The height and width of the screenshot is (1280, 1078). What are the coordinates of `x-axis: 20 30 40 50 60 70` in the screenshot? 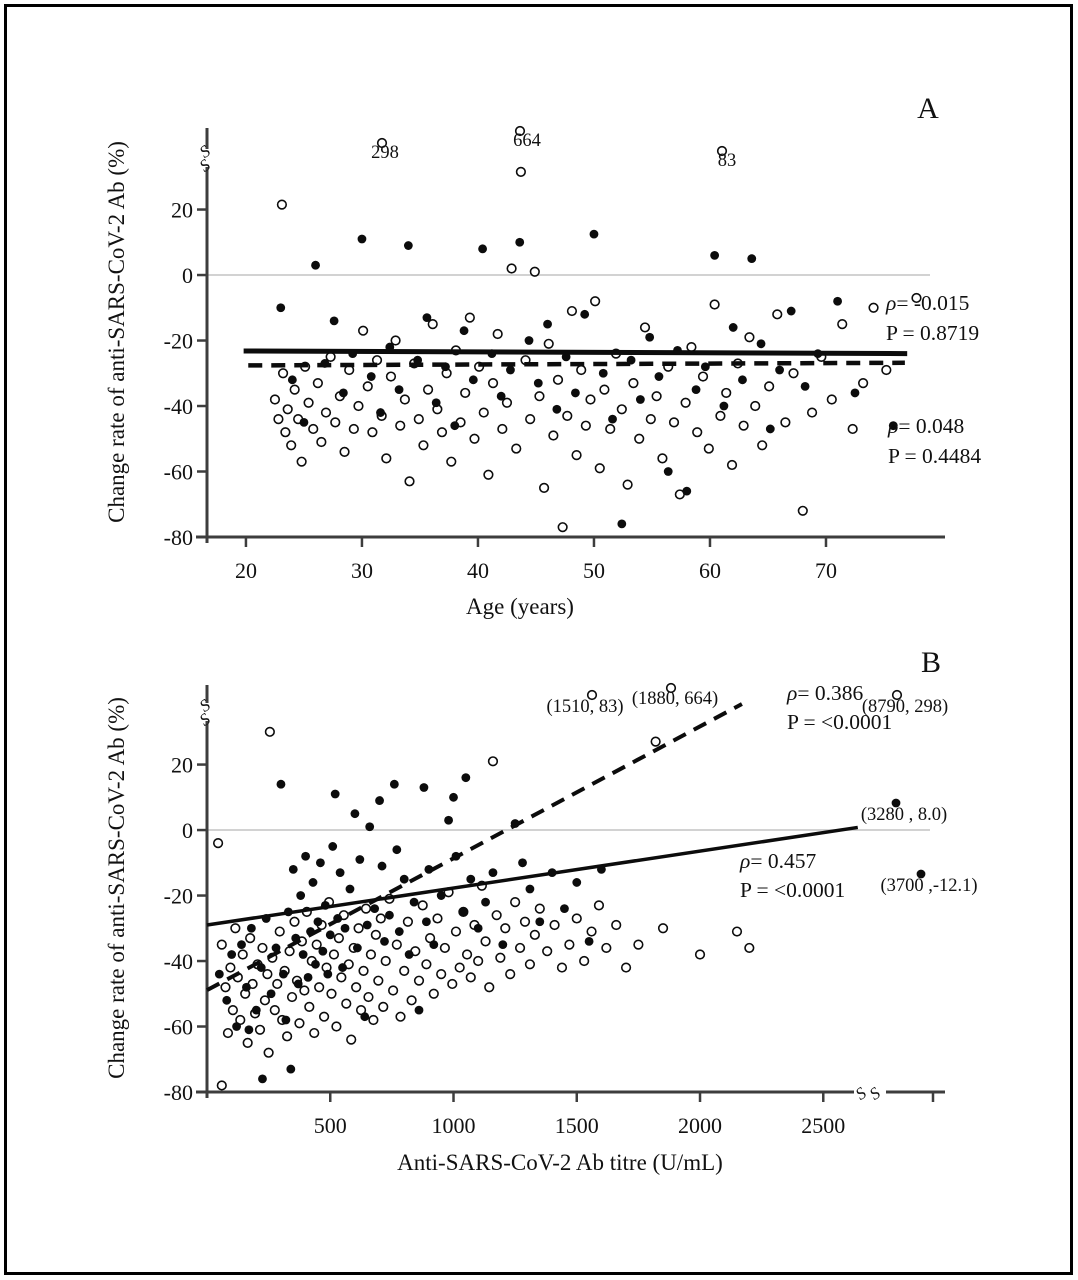 It's located at (570, 559).